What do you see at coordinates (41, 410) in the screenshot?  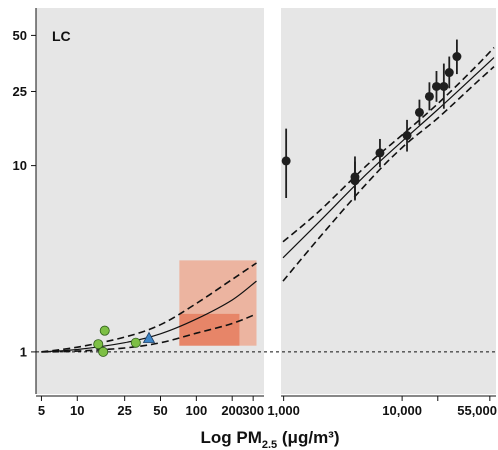 I see `left-x-tick-label-5: 5` at bounding box center [41, 410].